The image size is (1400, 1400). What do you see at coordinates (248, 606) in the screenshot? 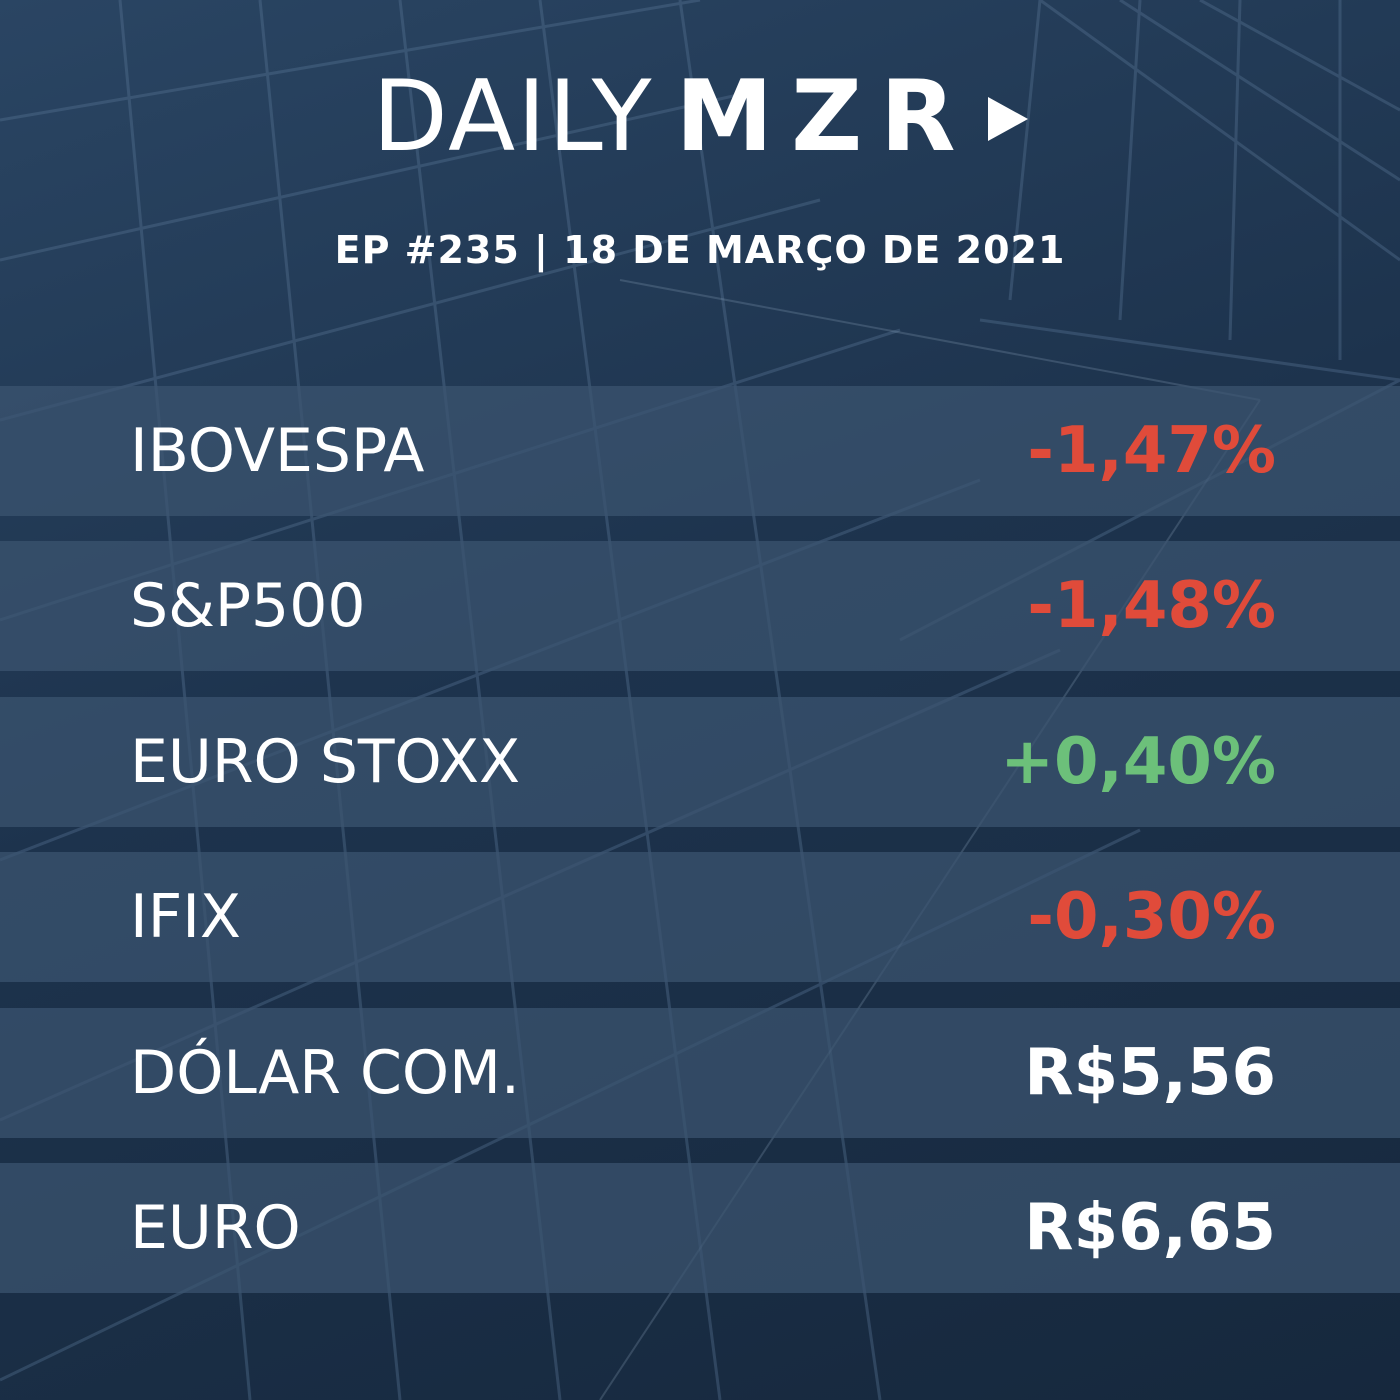
I see `market-label: S&P500` at bounding box center [248, 606].